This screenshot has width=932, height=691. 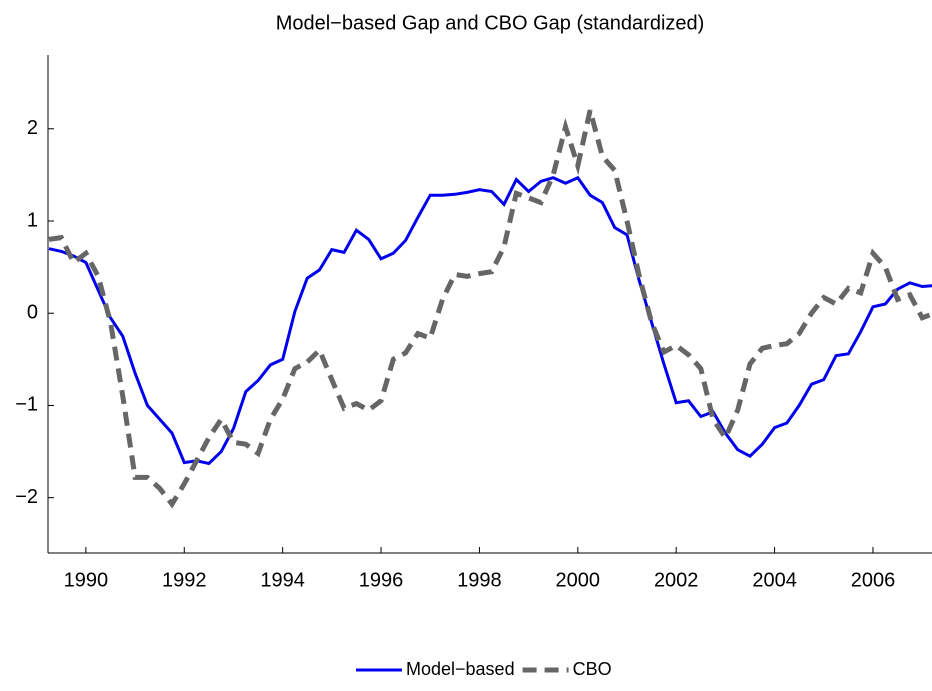 I want to click on x-tick-label: 2002, so click(x=676, y=580).